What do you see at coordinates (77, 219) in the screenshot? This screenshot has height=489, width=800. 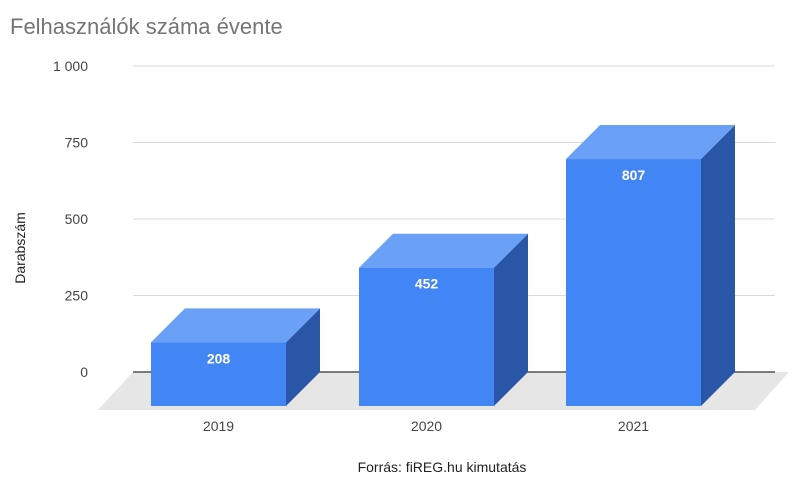 I see `y-tick-label: 500` at bounding box center [77, 219].